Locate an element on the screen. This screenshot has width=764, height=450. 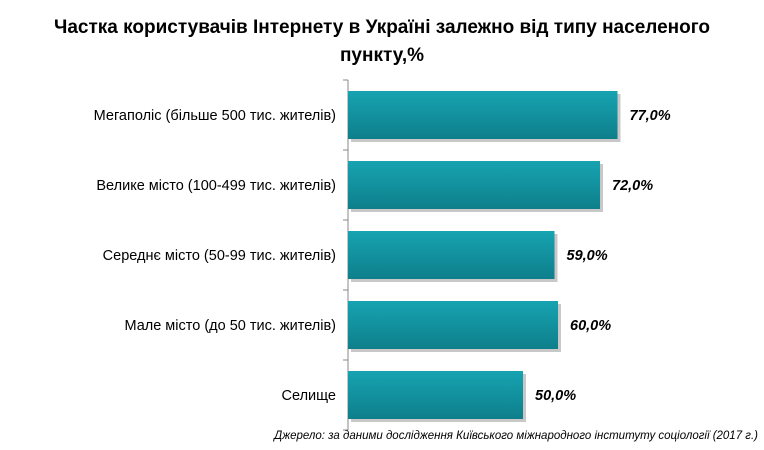
value-label: 77,0% is located at coordinates (650, 116).